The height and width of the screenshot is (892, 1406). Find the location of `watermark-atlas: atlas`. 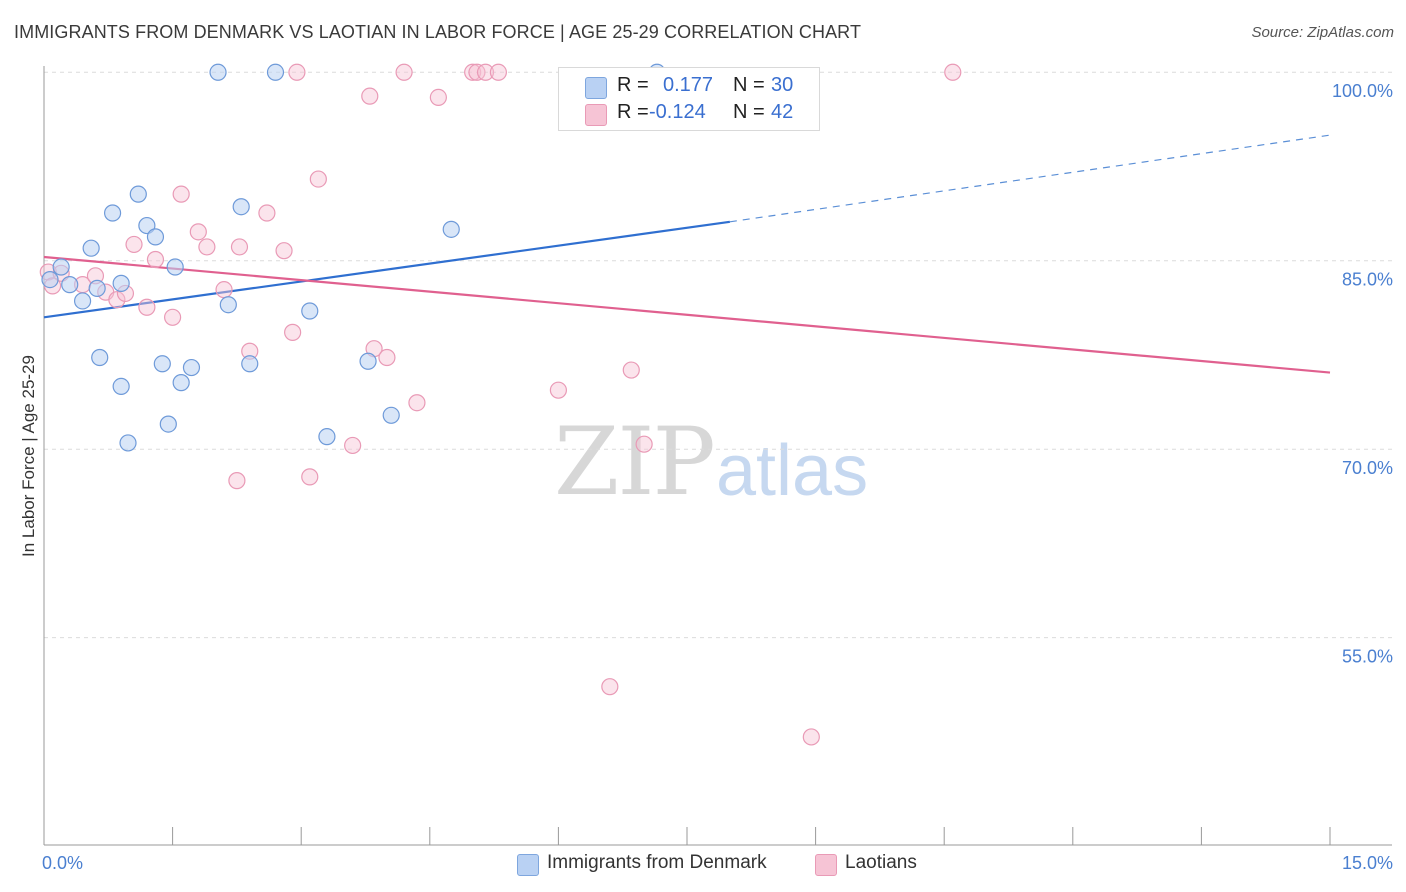

watermark-atlas: atlas is located at coordinates (792, 471).